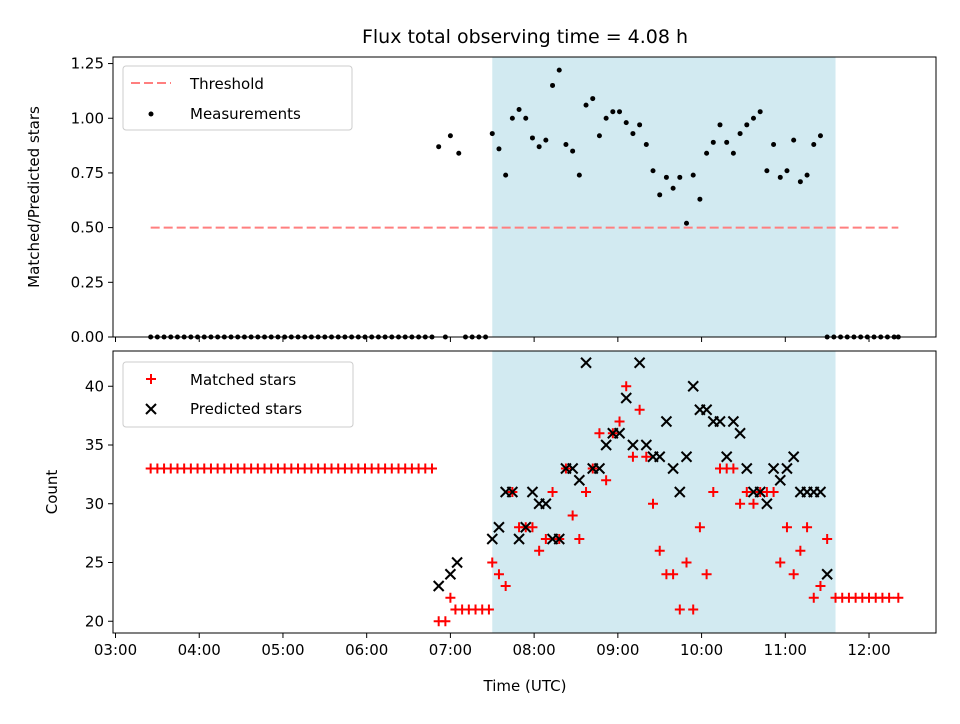 The width and height of the screenshot is (960, 724). Describe the element at coordinates (525, 37) in the screenshot. I see `chart-title: Flux total observing time = 4.08 h` at that location.